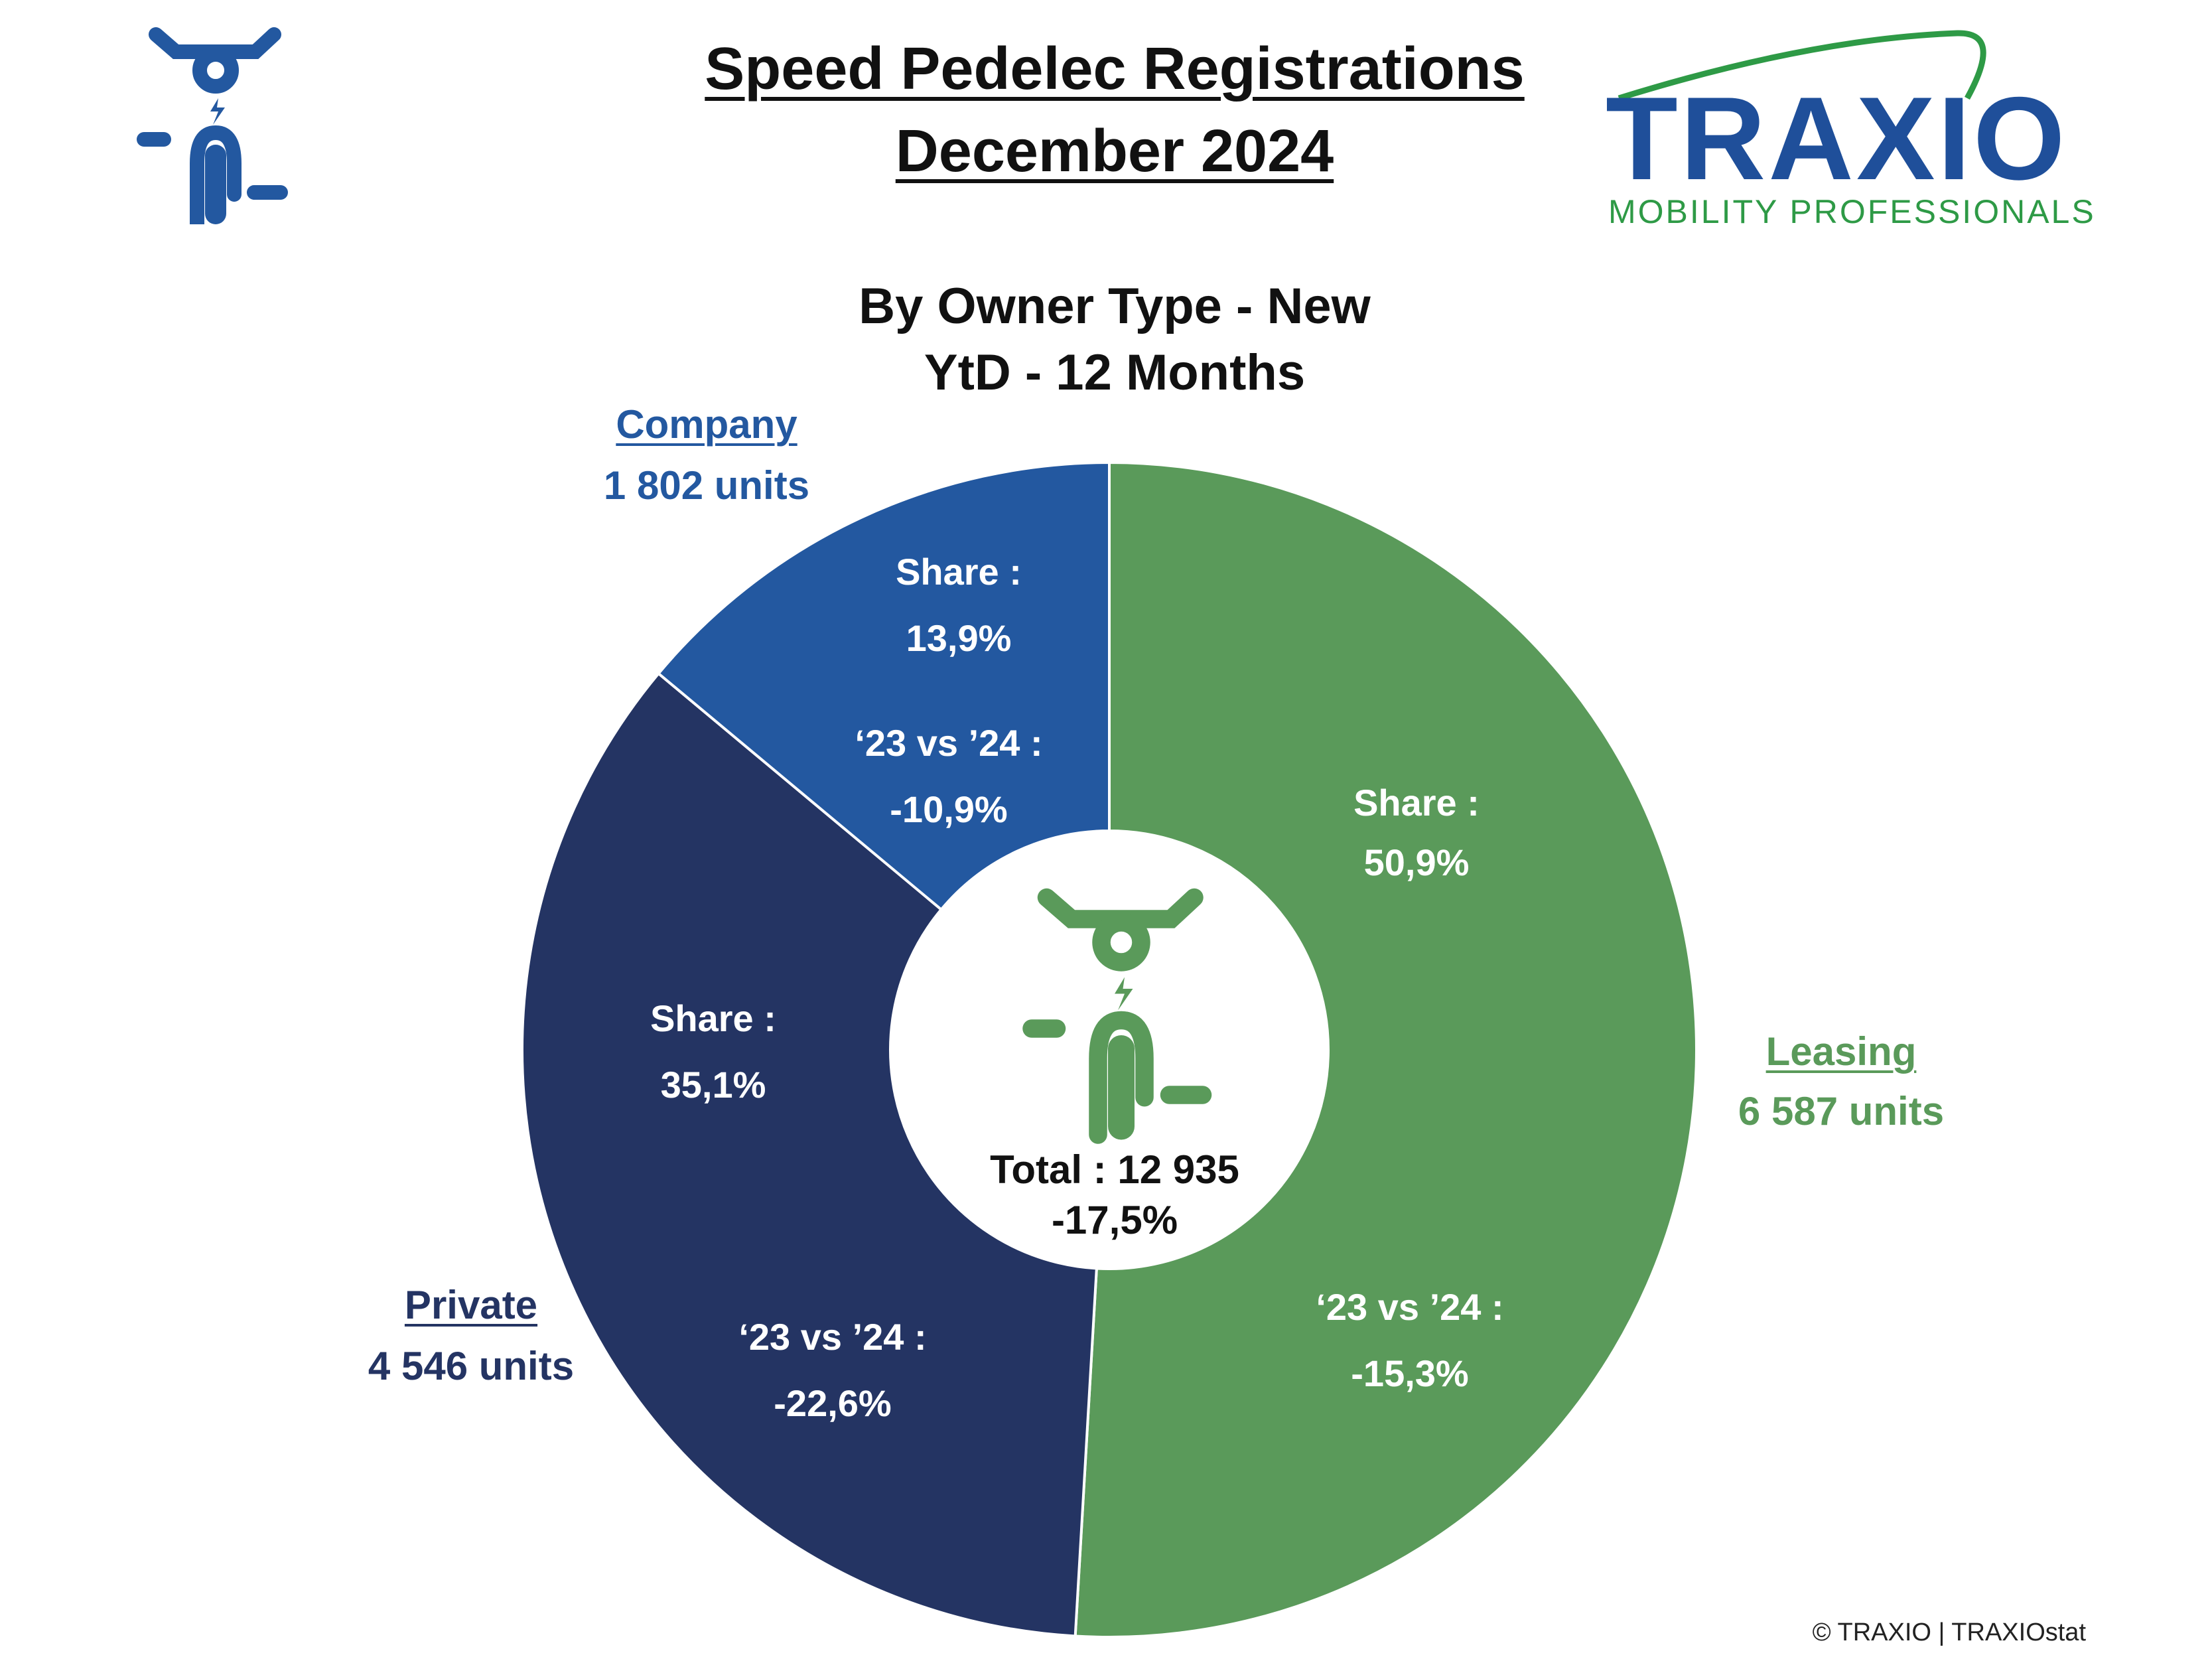 This screenshot has width=2212, height=1659. What do you see at coordinates (1410, 1373) in the screenshot?
I see `change-value-leasing: -15,3%` at bounding box center [1410, 1373].